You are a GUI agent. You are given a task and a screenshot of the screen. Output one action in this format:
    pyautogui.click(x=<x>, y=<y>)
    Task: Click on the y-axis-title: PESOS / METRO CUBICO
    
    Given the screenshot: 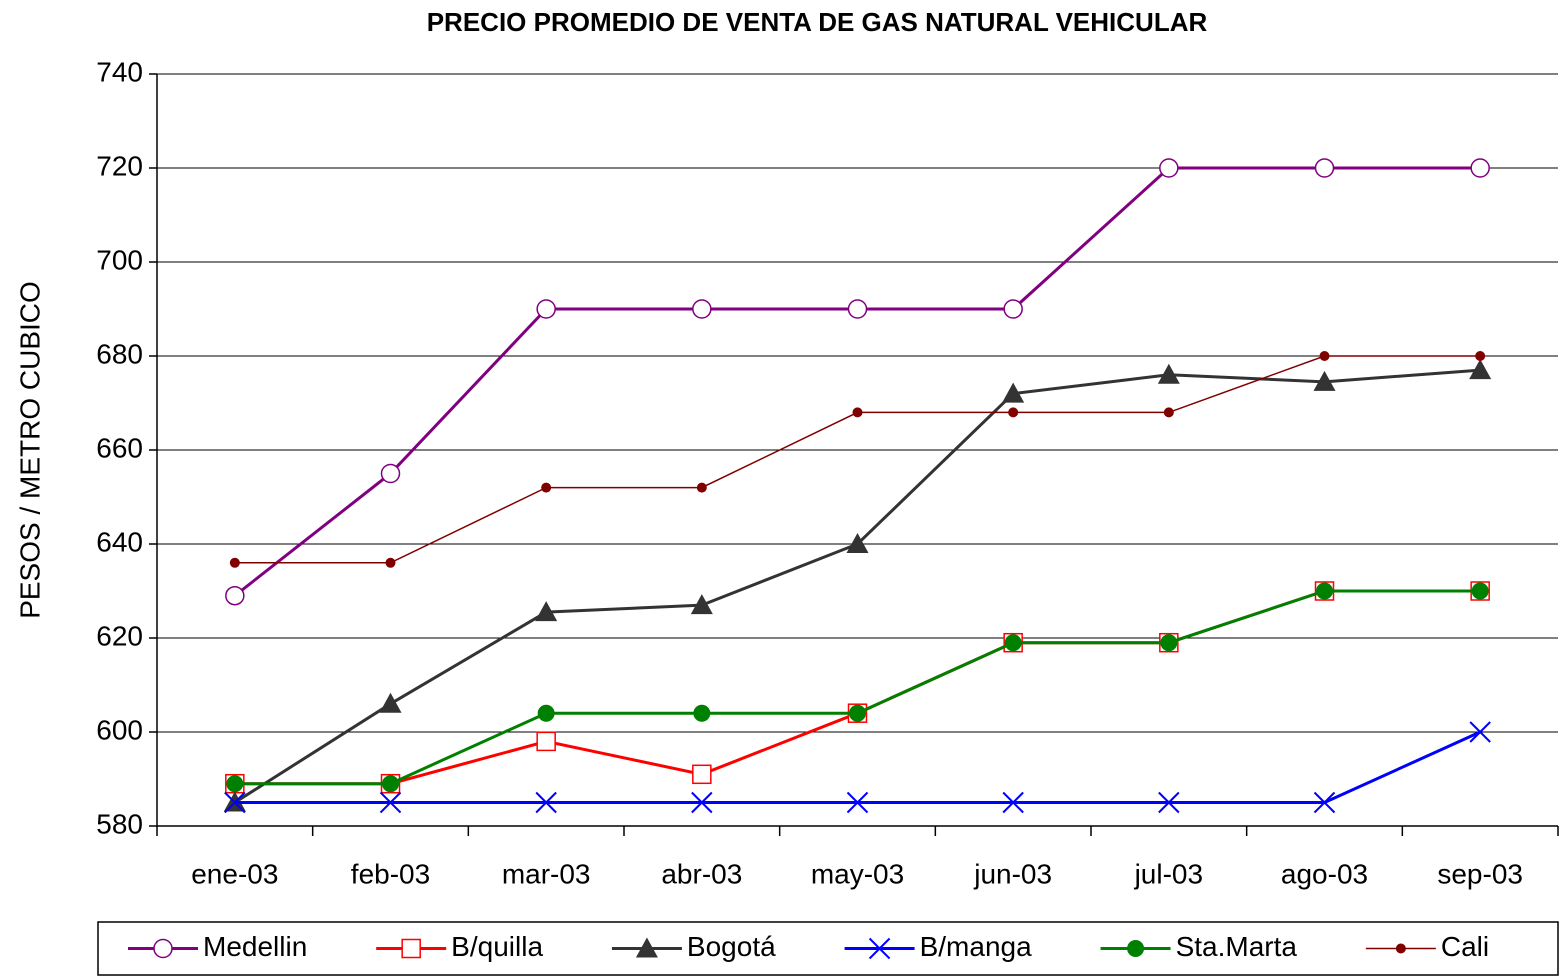 What is the action you would take?
    pyautogui.click(x=29, y=450)
    